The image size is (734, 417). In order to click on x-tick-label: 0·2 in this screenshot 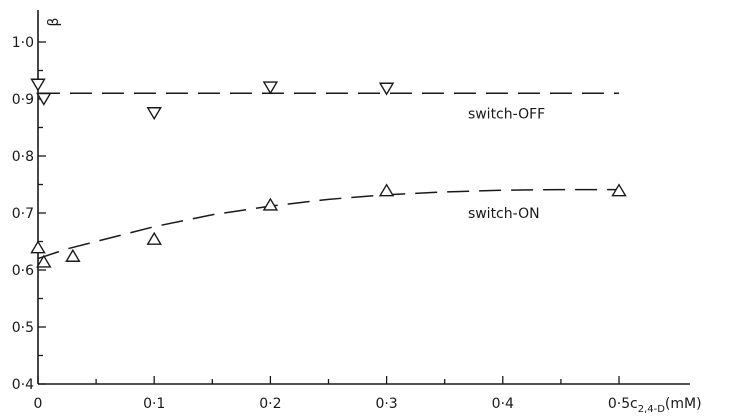, I will do `click(270, 404)`.